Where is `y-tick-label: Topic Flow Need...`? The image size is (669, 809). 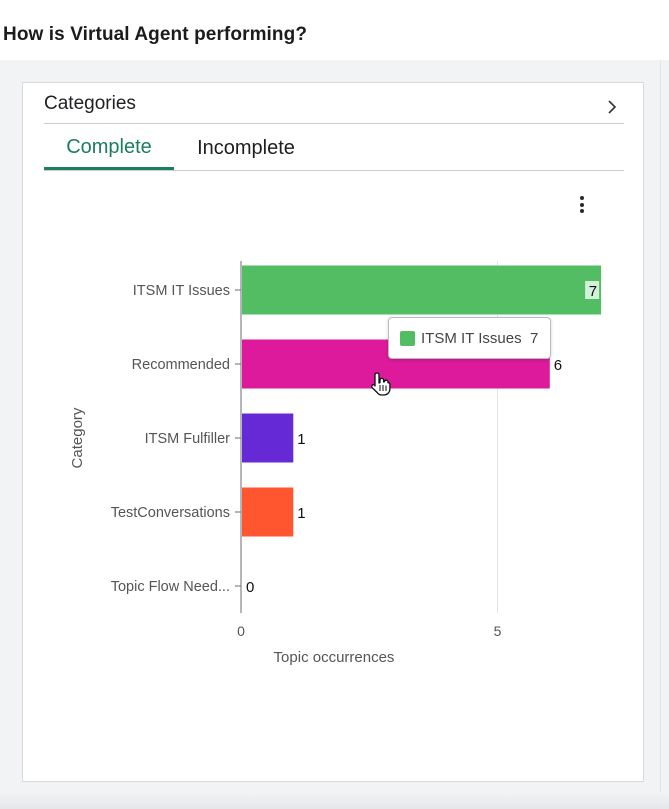
y-tick-label: Topic Flow Need... is located at coordinates (170, 587).